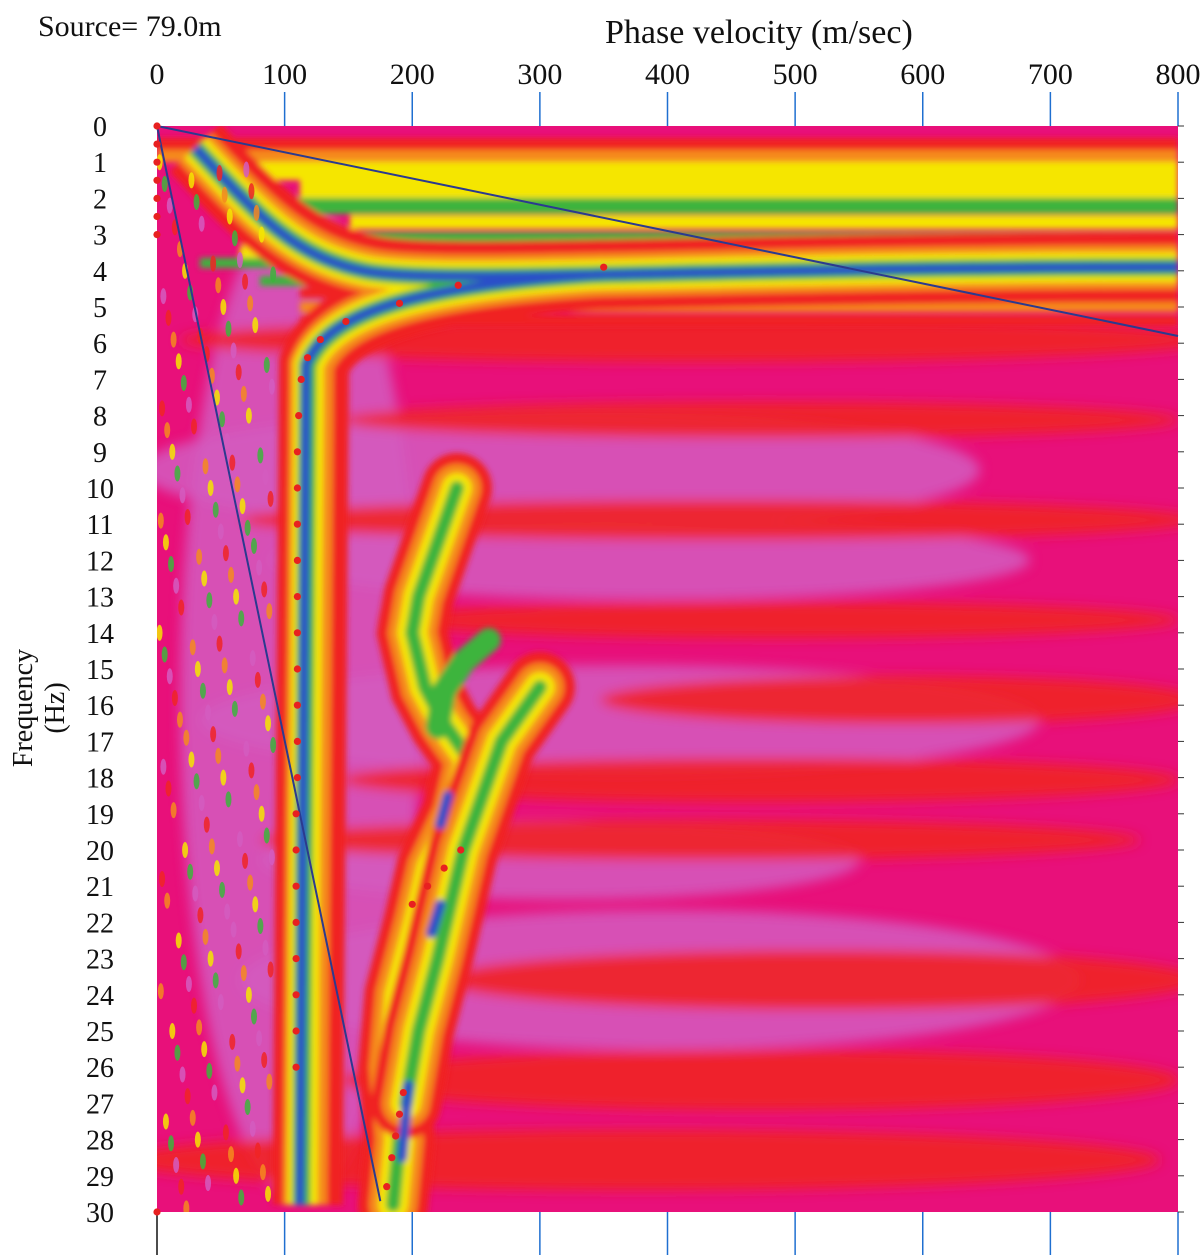 This screenshot has width=1203, height=1255. What do you see at coordinates (922, 74) in the screenshot?
I see `x-tick-label: 600` at bounding box center [922, 74].